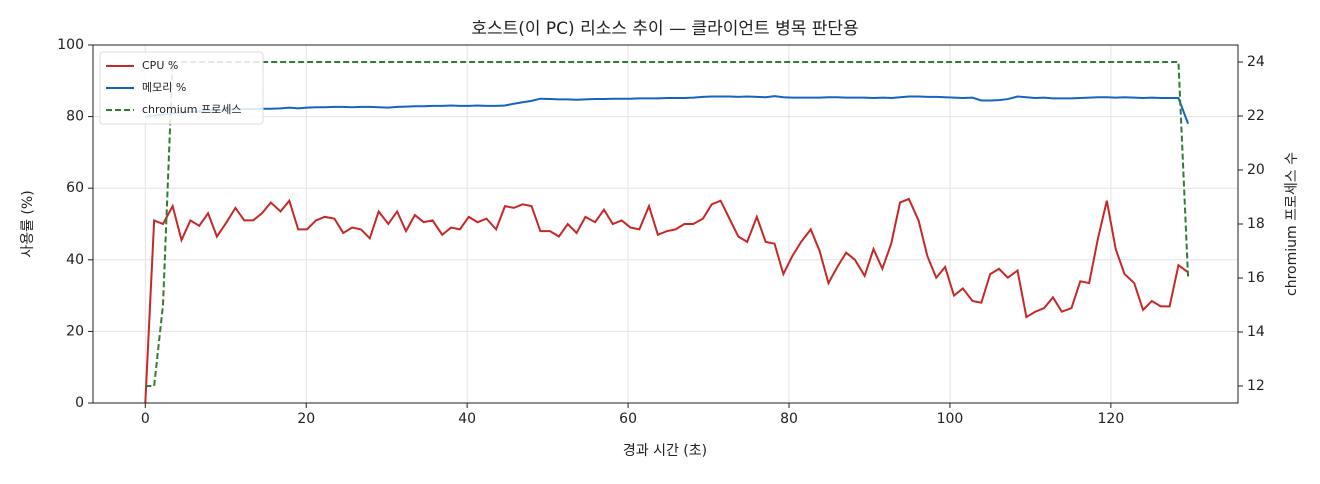  I want to click on y-tick-label: 80, so click(75, 117).